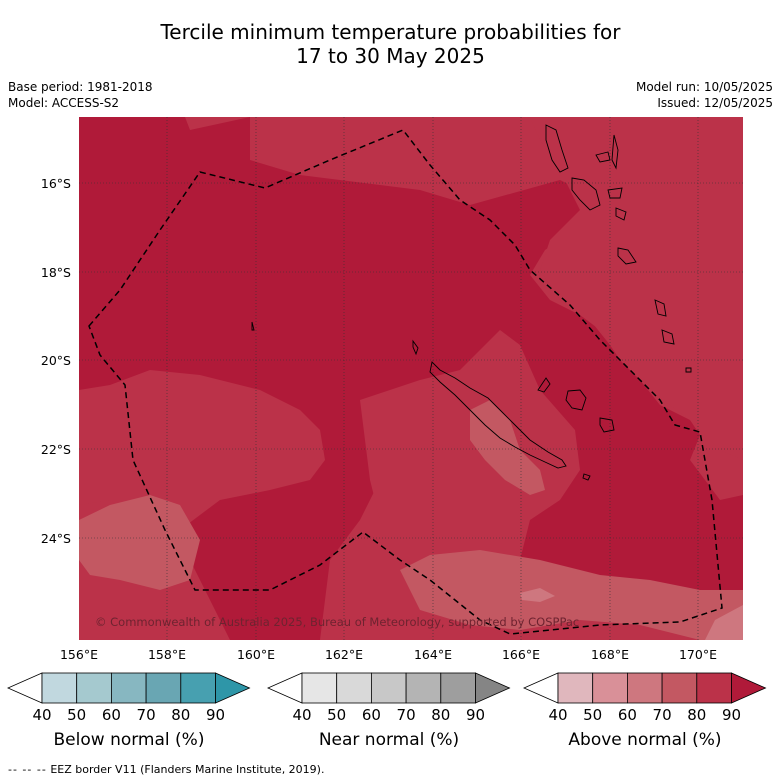  I want to click on colorbar-near: 40 50 60 70 80 90, so click(389, 698).